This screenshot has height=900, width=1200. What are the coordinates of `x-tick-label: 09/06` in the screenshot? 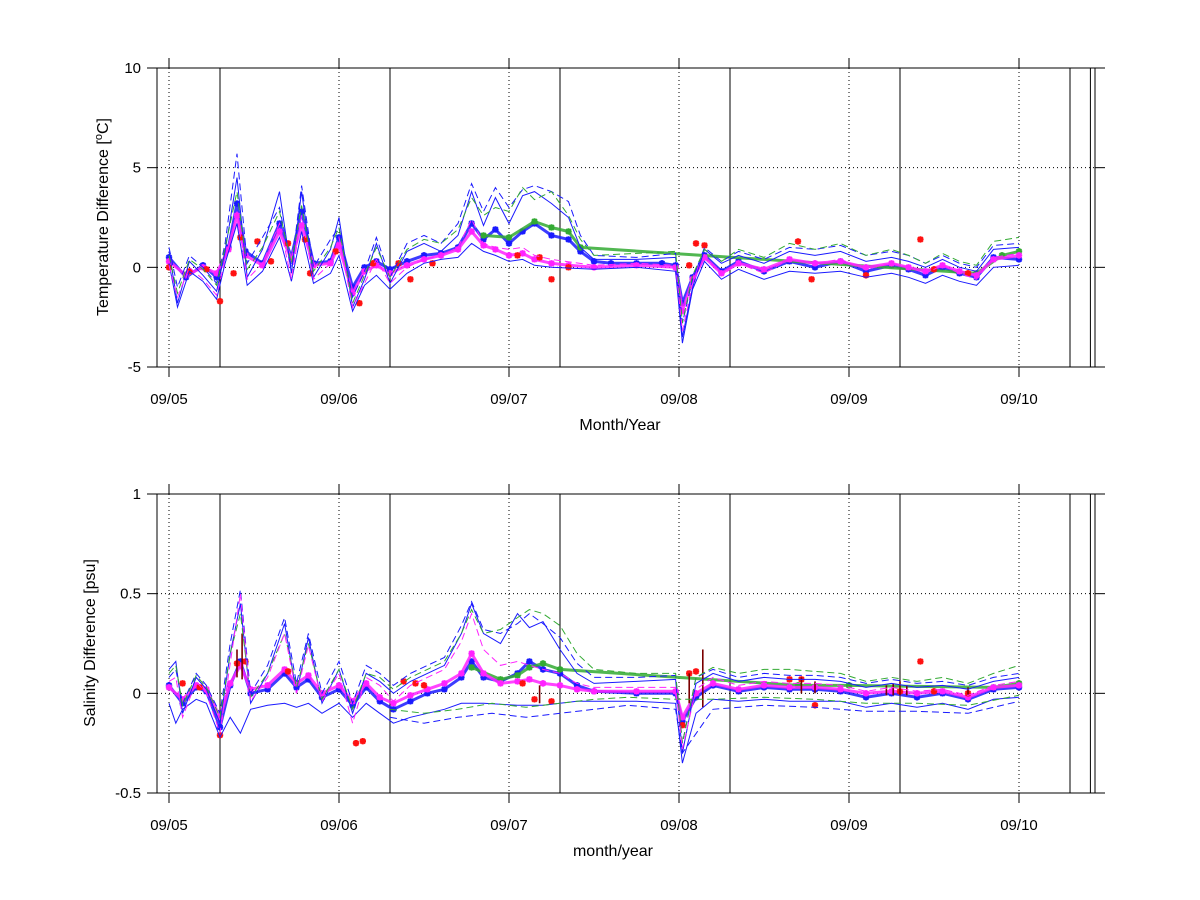 It's located at (339, 825).